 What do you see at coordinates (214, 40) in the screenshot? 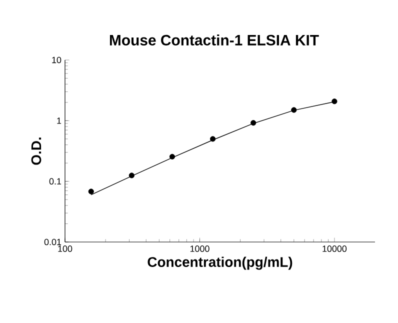
I see `chart-title: Mouse Contactin-1 ELSIA KIT` at bounding box center [214, 40].